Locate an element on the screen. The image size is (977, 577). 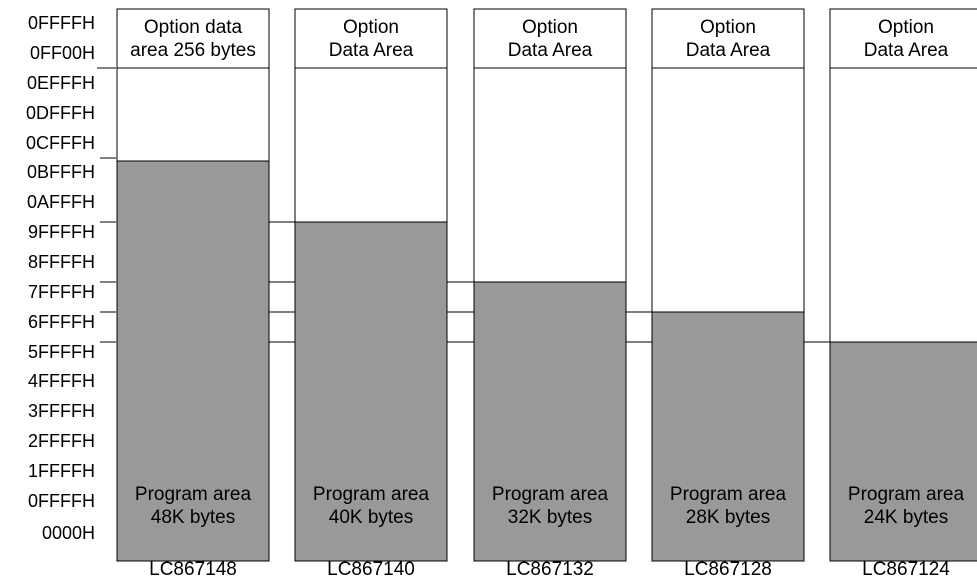
column-outline is located at coordinates (903, 285).